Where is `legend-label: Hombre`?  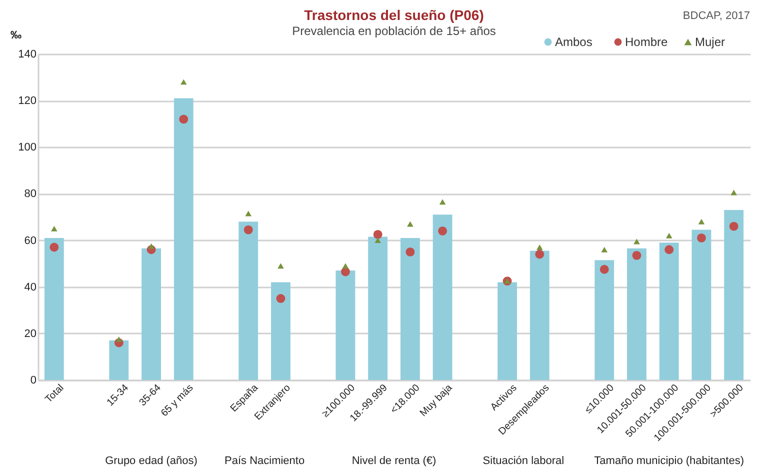
legend-label: Hombre is located at coordinates (646, 42).